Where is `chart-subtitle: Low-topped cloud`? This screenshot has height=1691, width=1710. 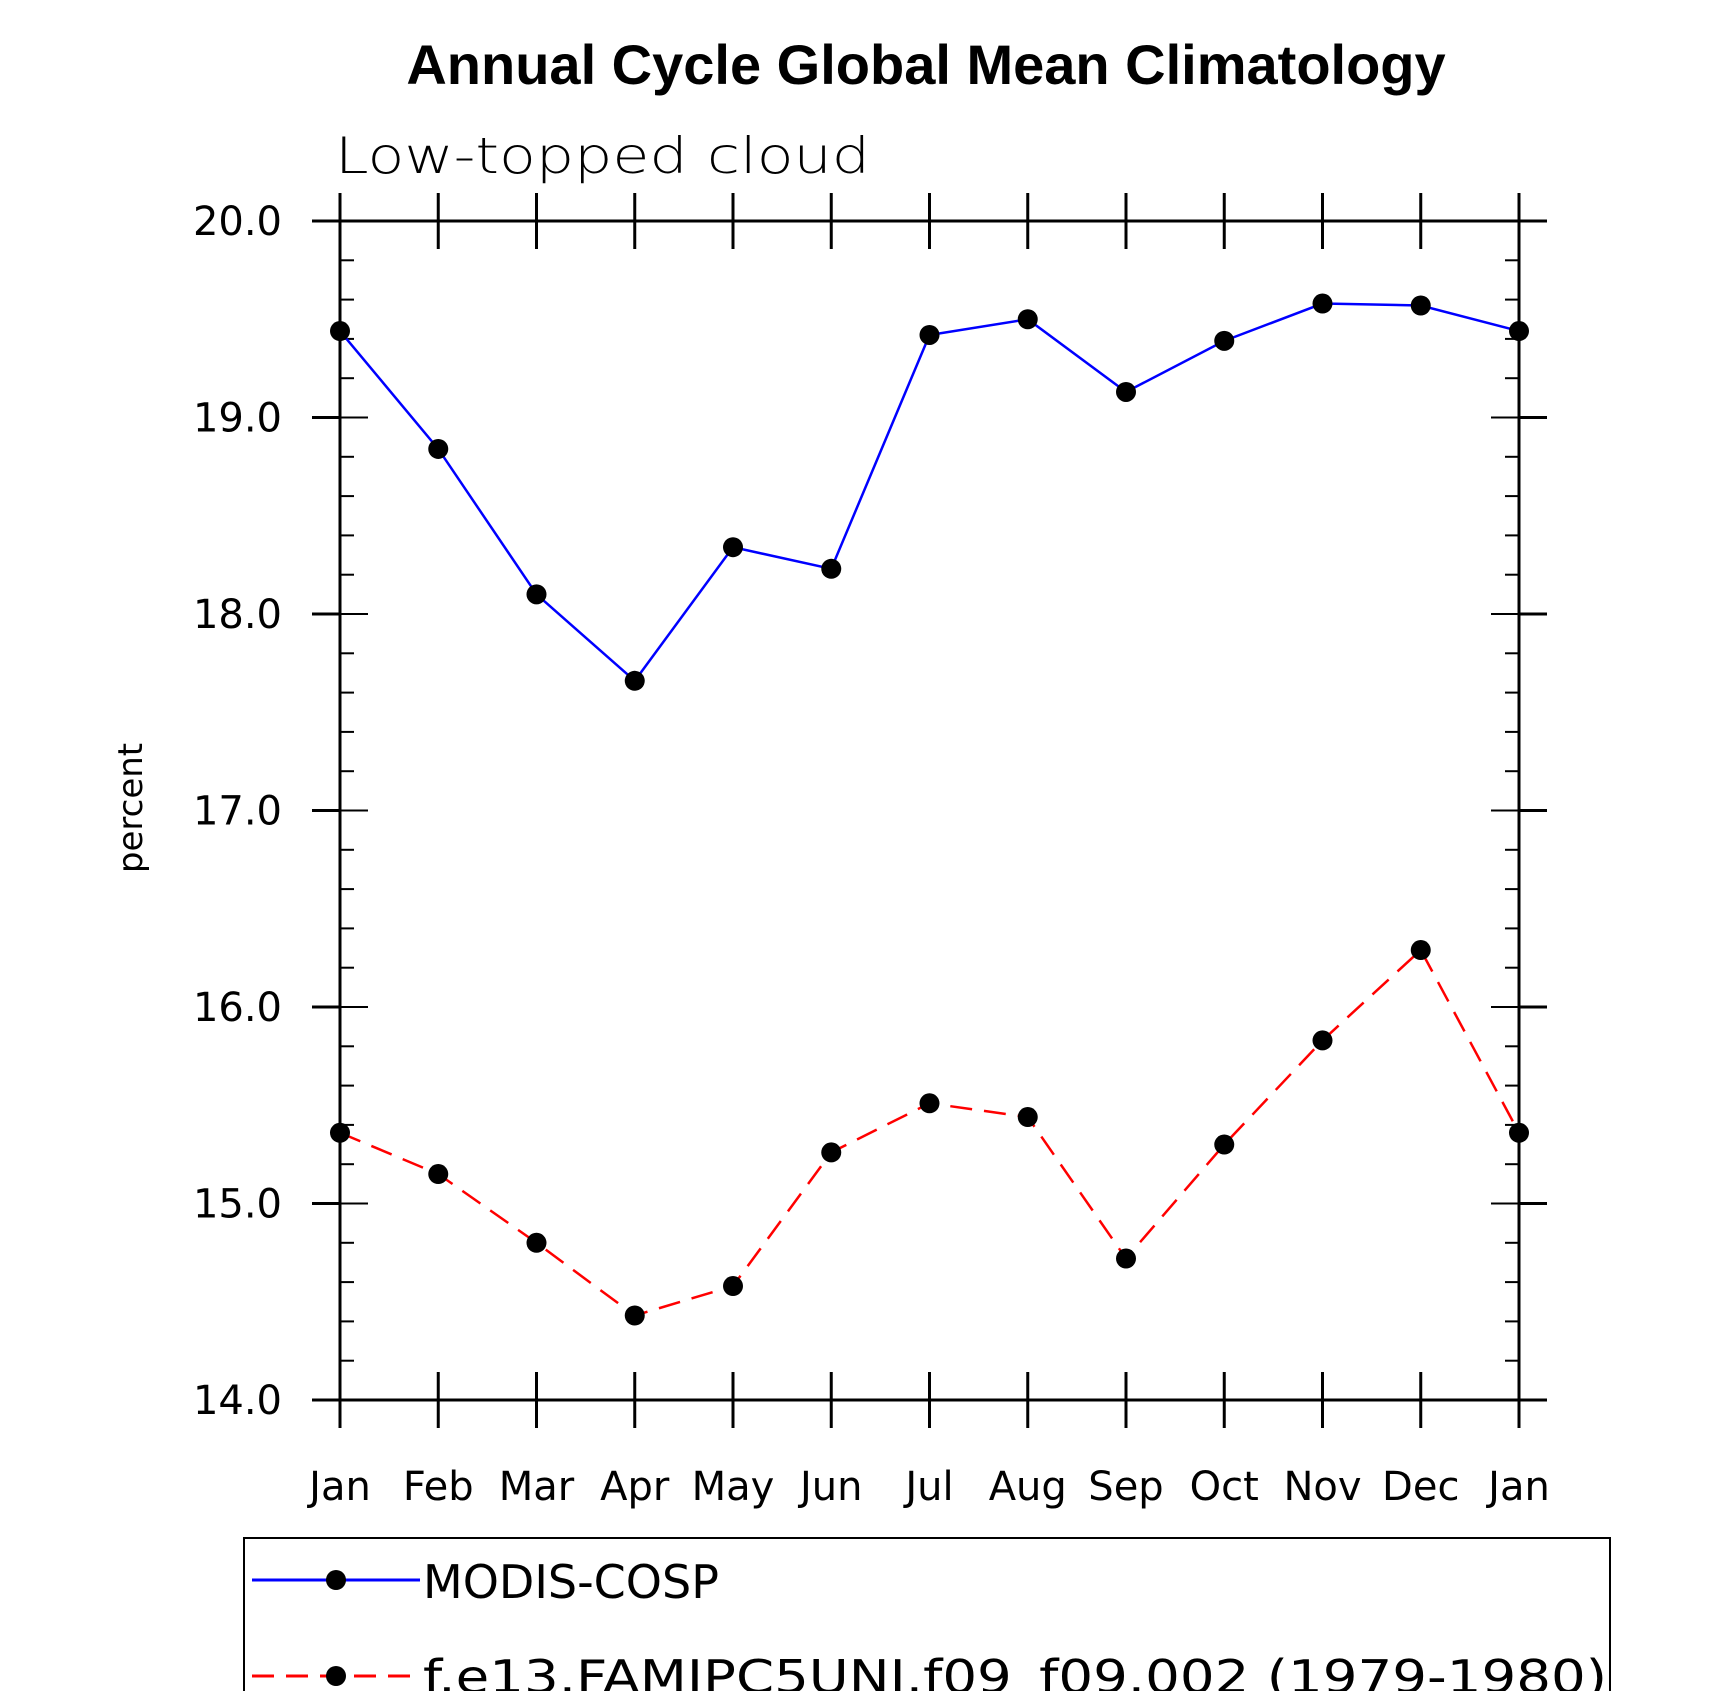
chart-subtitle: Low-topped cloud is located at coordinates (602, 156).